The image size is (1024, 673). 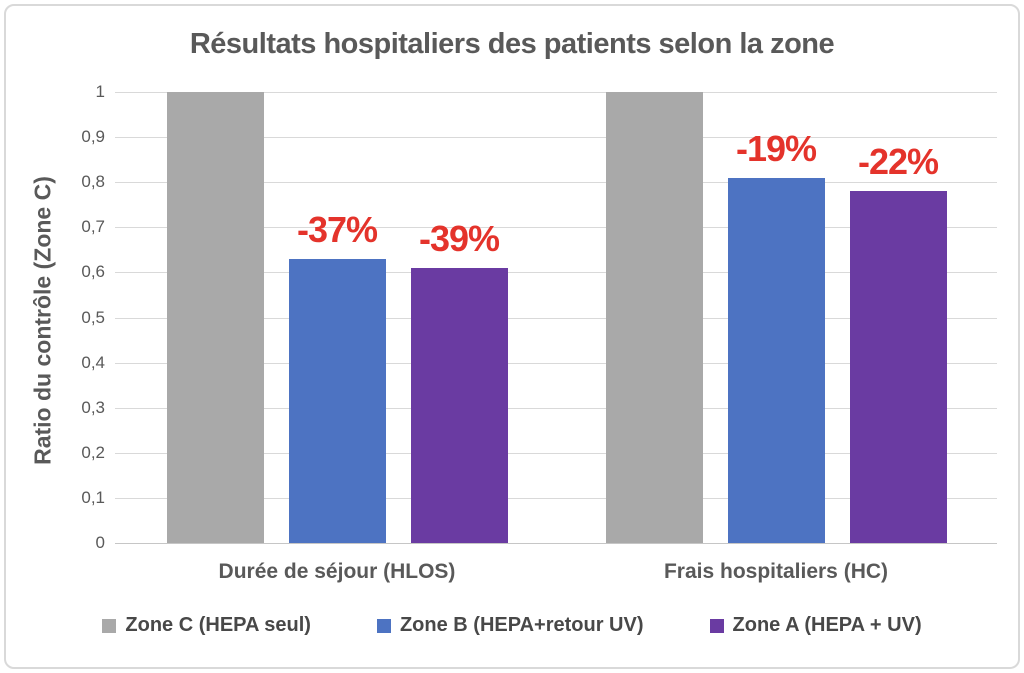 What do you see at coordinates (100, 91) in the screenshot?
I see `y-tick-label: 1` at bounding box center [100, 91].